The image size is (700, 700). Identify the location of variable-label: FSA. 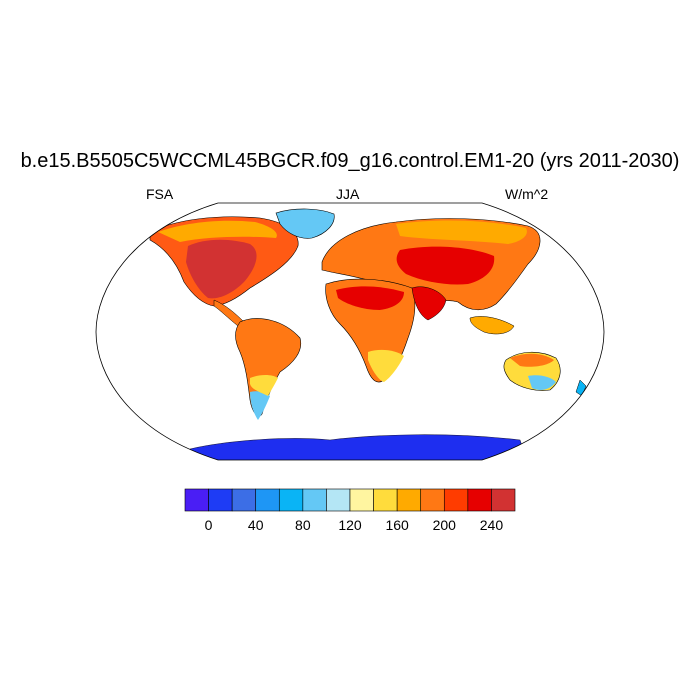
(160, 194).